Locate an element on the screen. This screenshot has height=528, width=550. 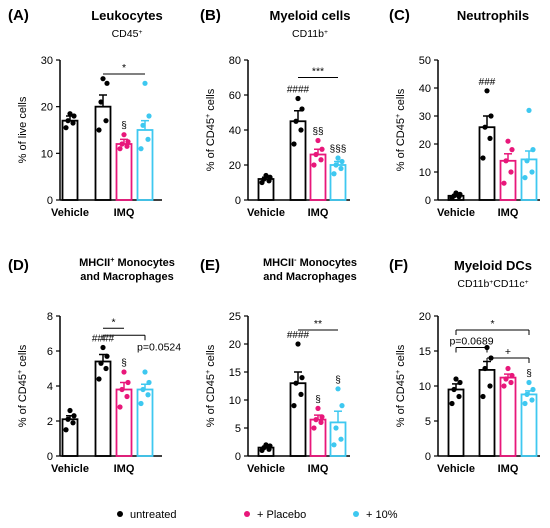
panel-subtitle: CD11b+CD11c+ is located at coordinates (492, 284).